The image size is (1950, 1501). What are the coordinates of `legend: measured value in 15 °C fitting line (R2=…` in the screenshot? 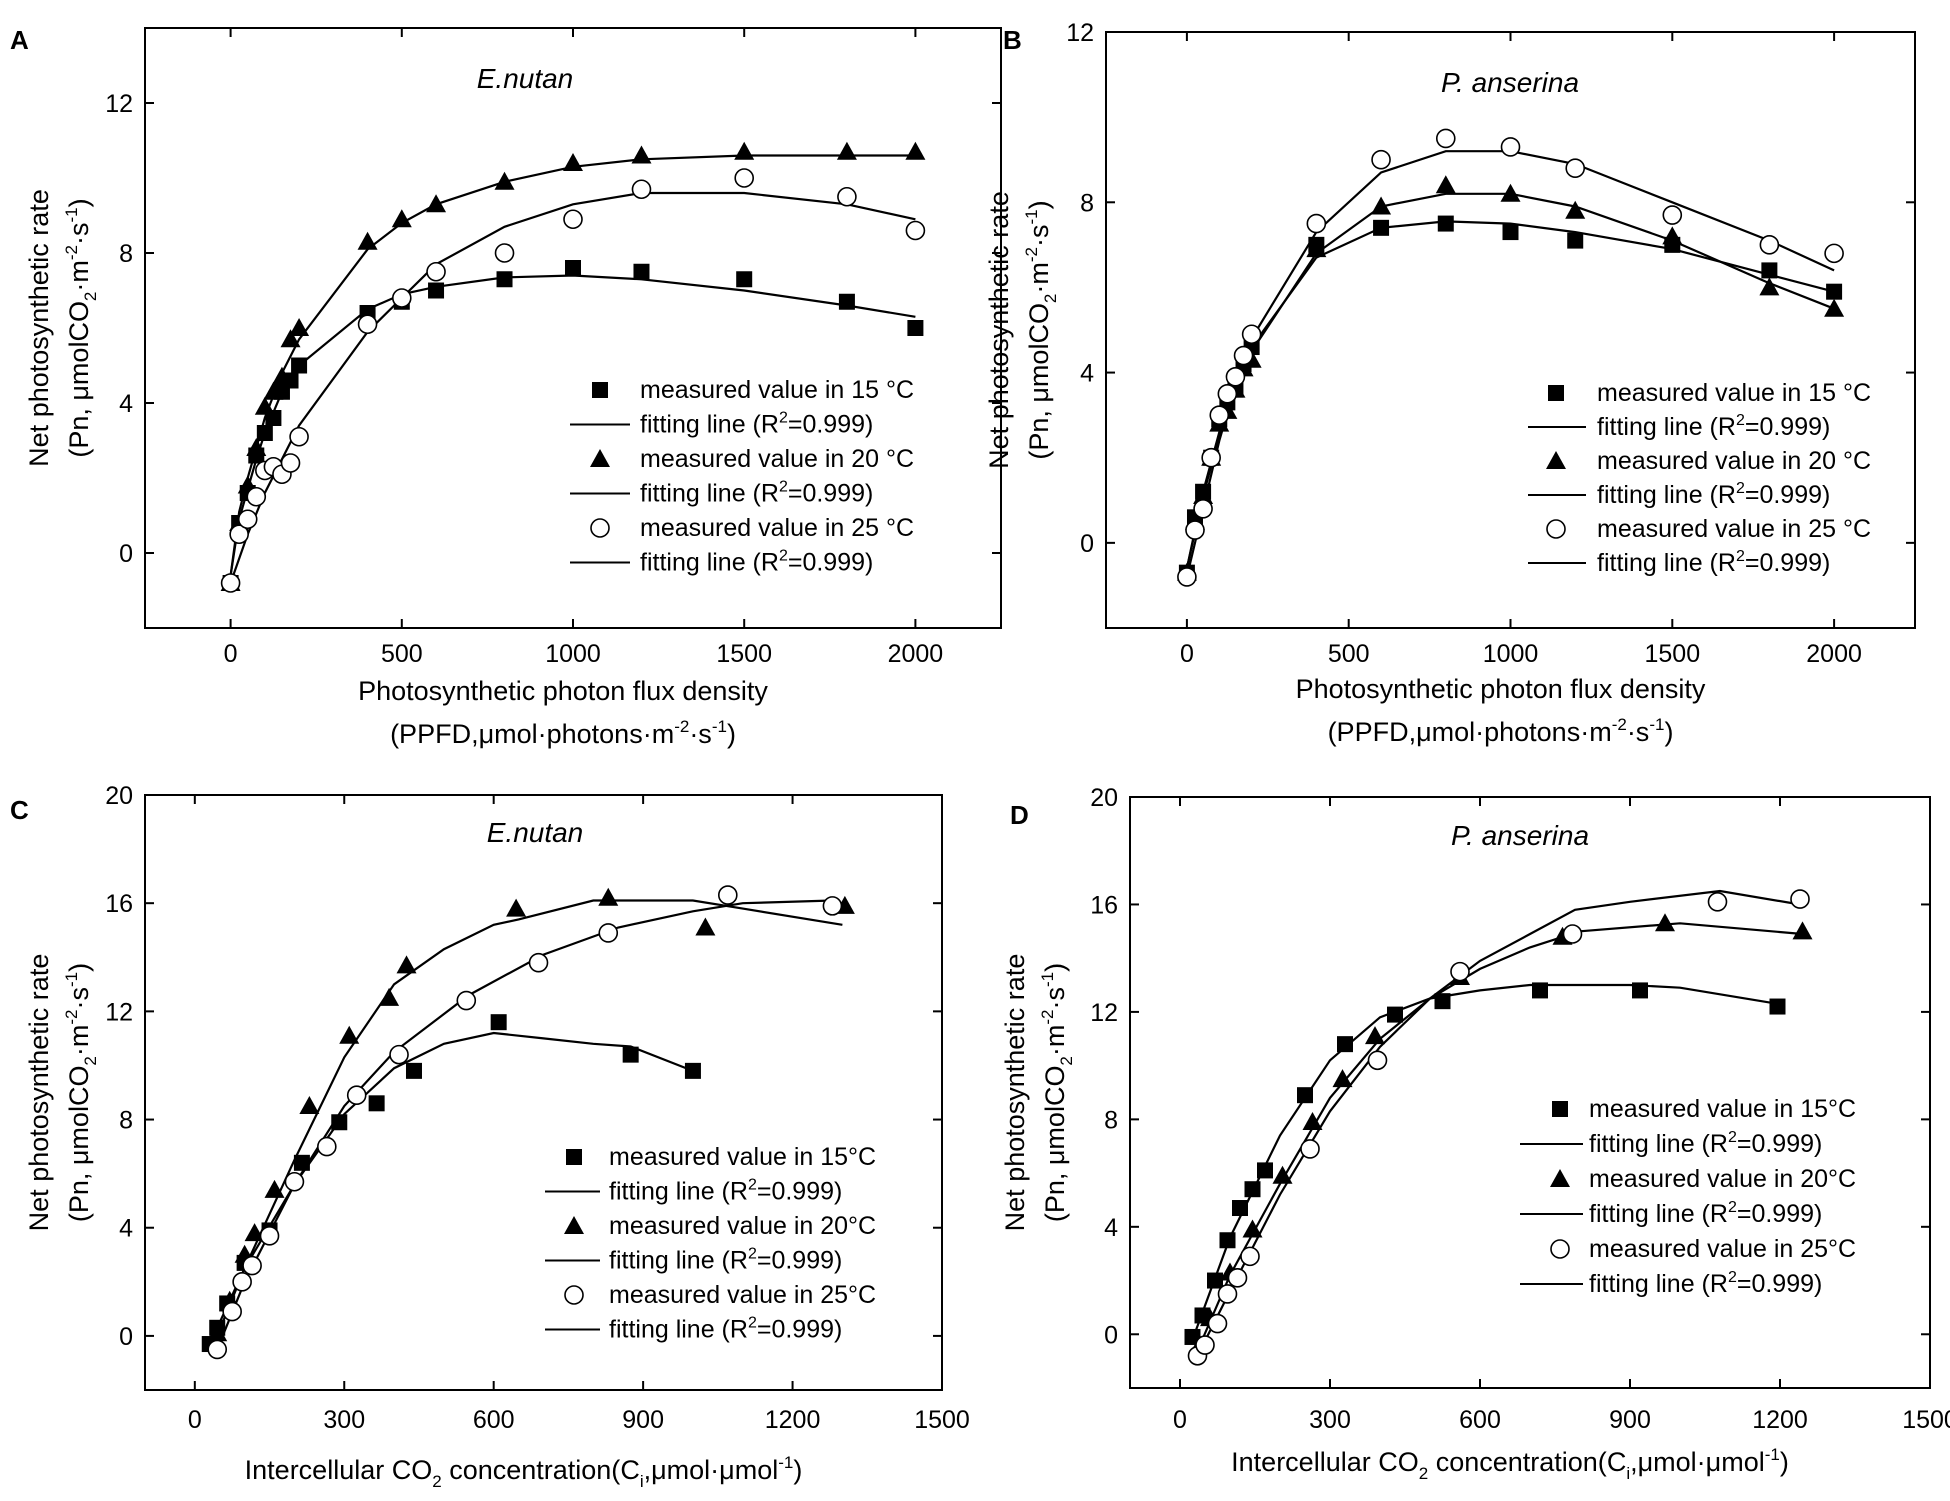 It's located at (1699, 478).